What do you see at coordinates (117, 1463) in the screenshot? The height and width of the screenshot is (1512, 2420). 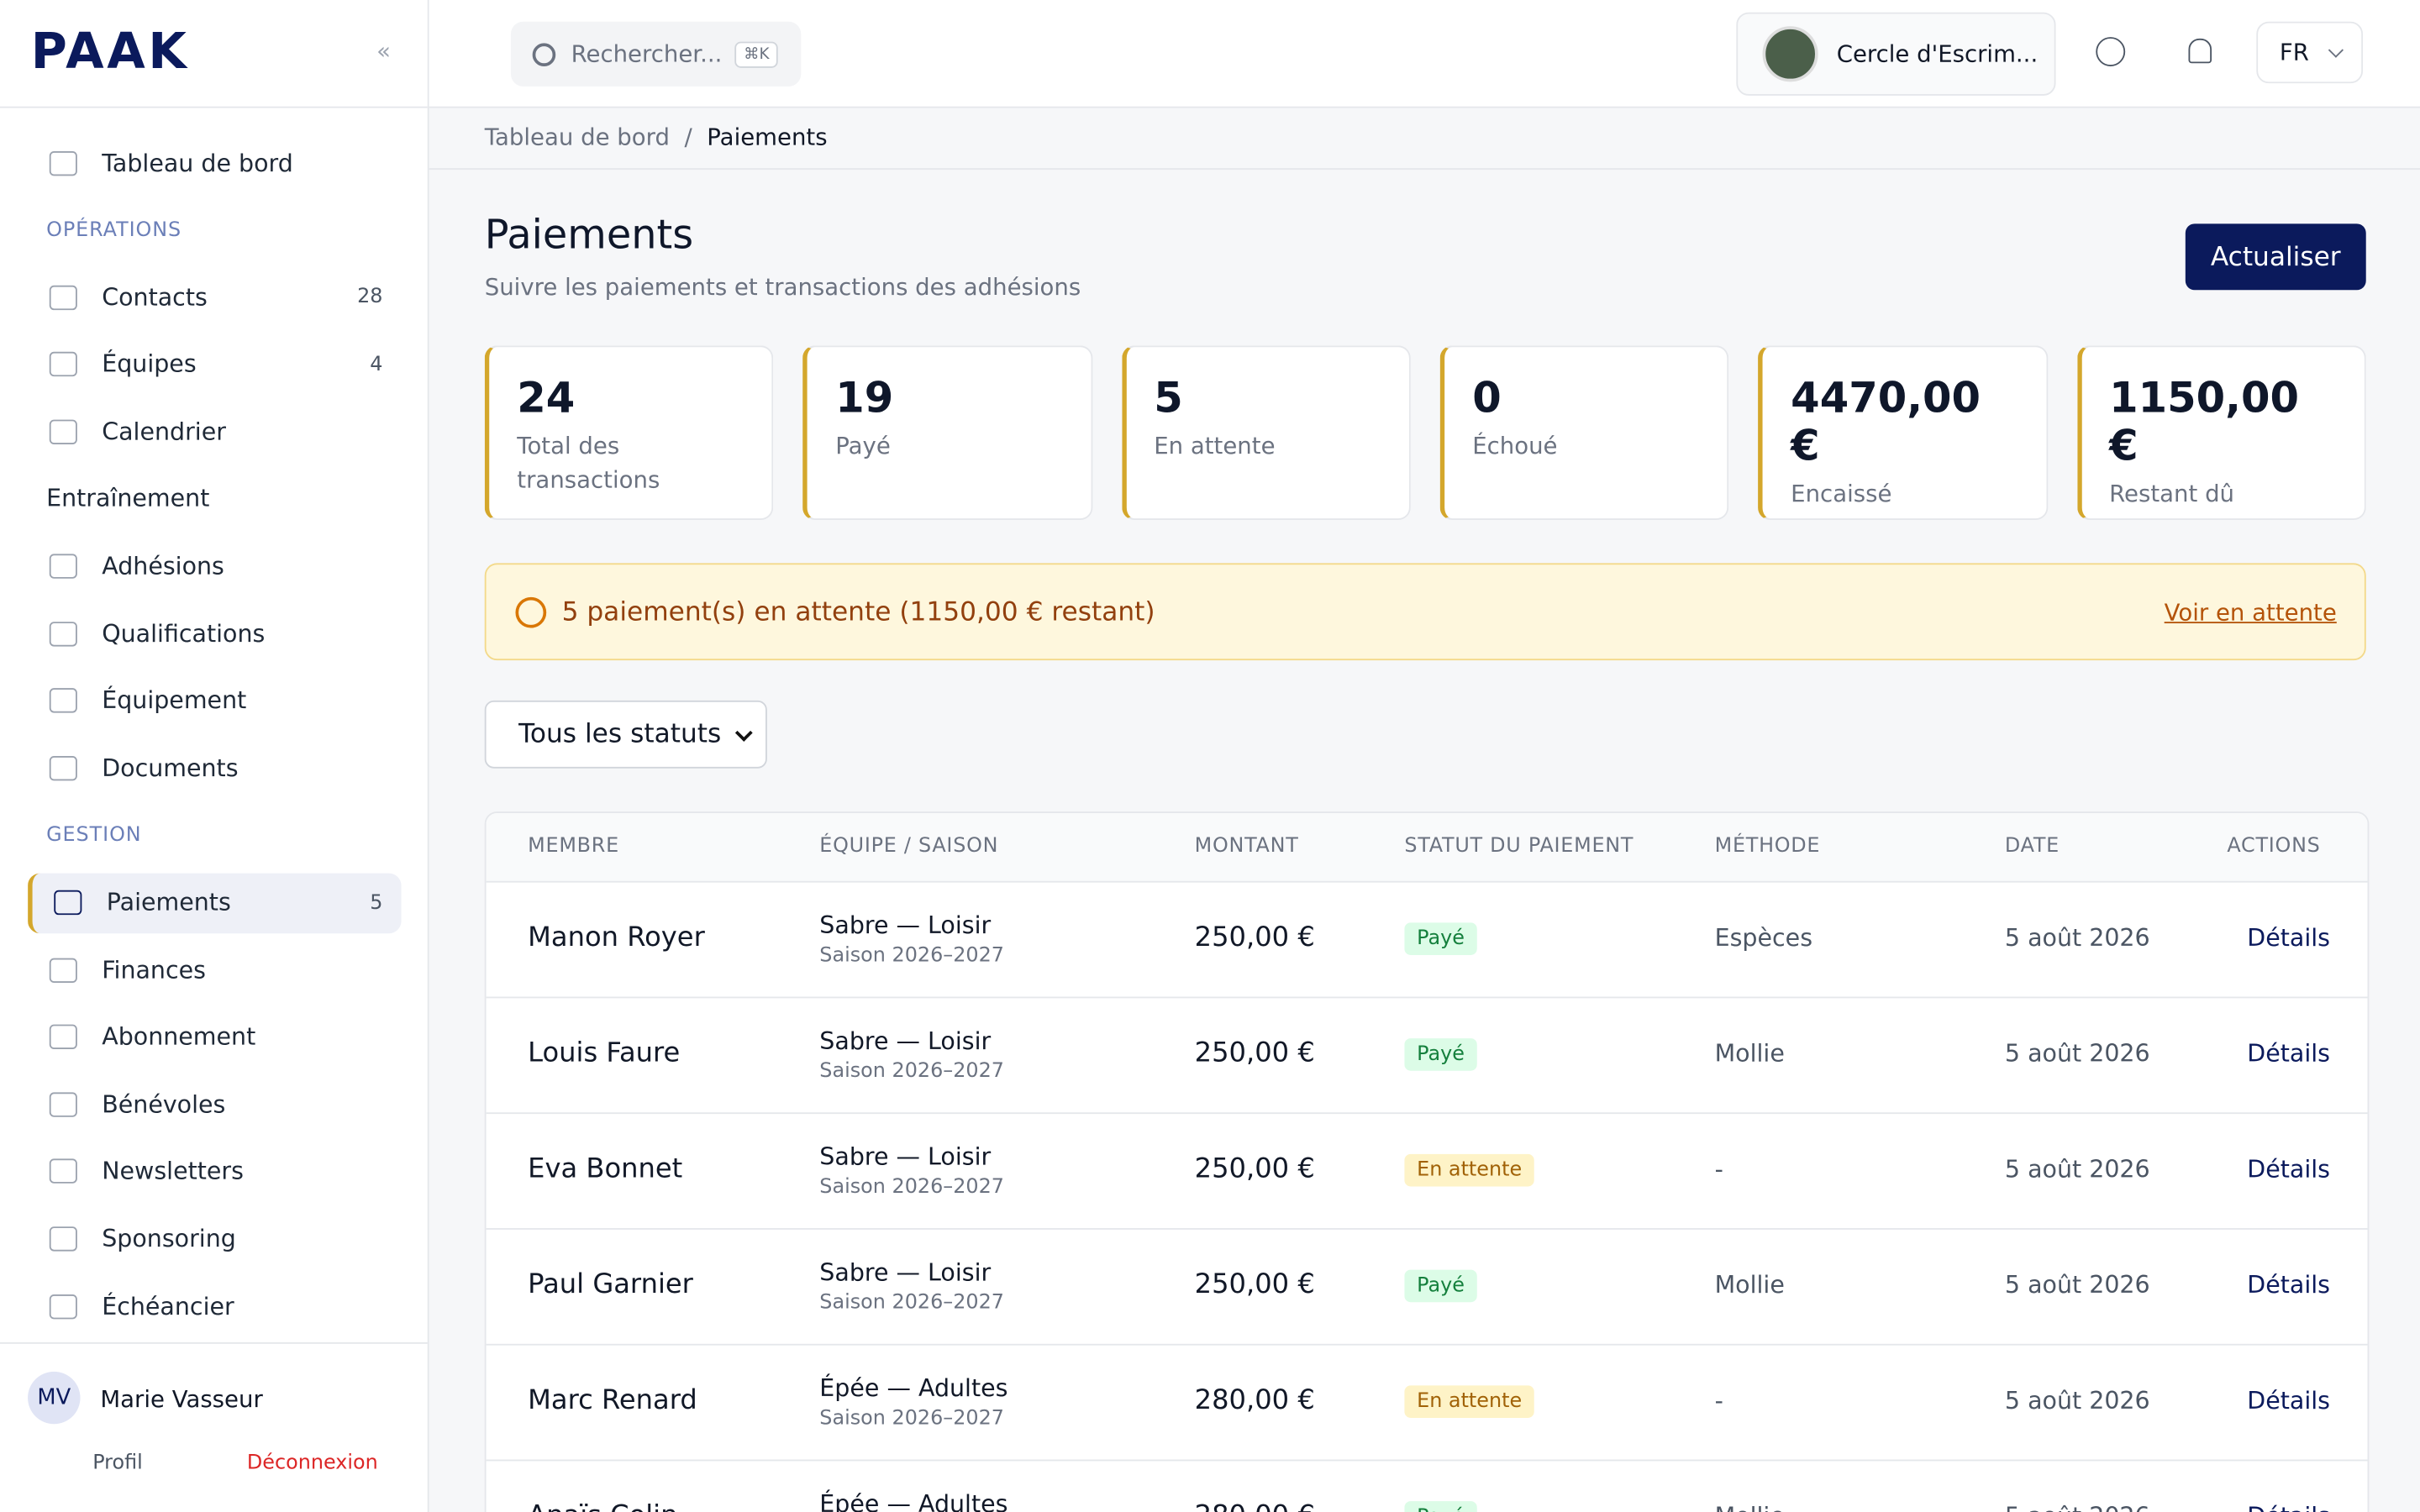 I see `profile-link: Profil` at bounding box center [117, 1463].